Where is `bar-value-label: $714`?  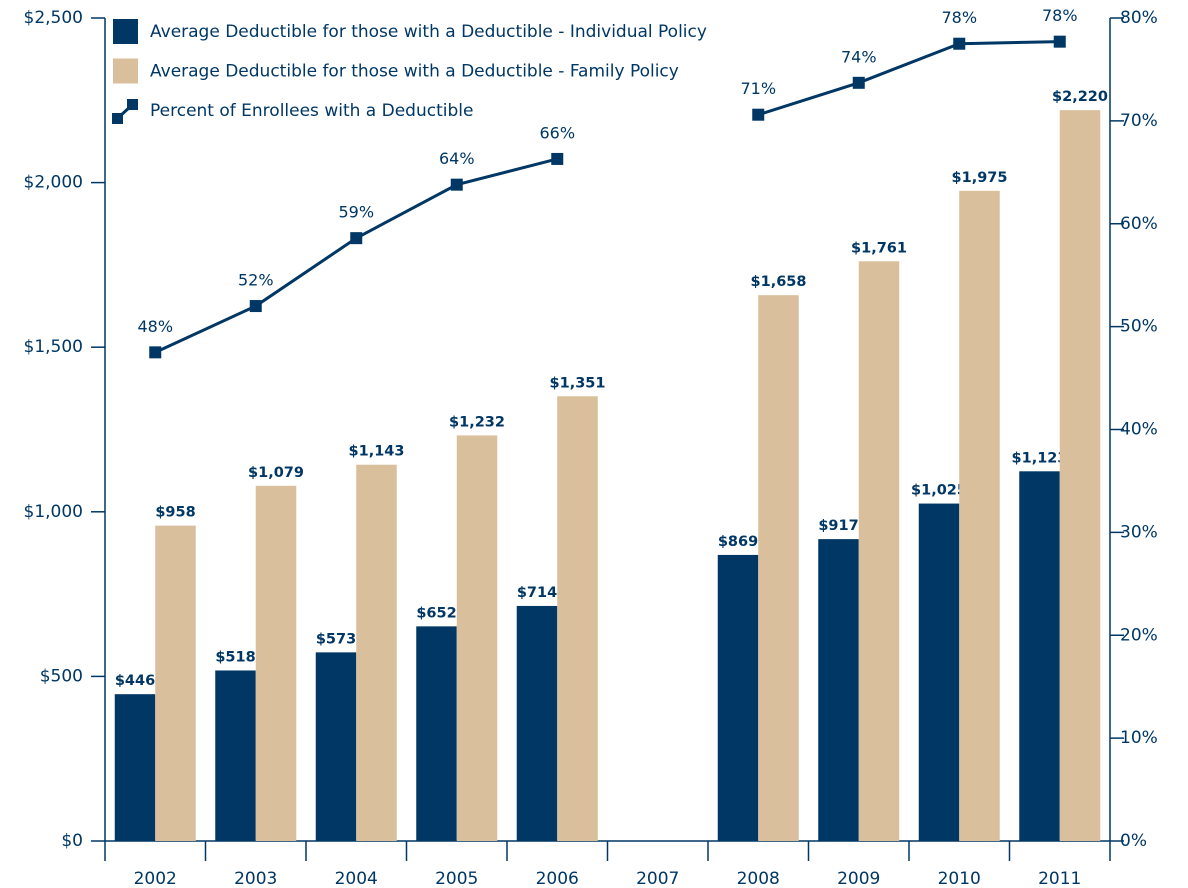
bar-value-label: $714 is located at coordinates (537, 593).